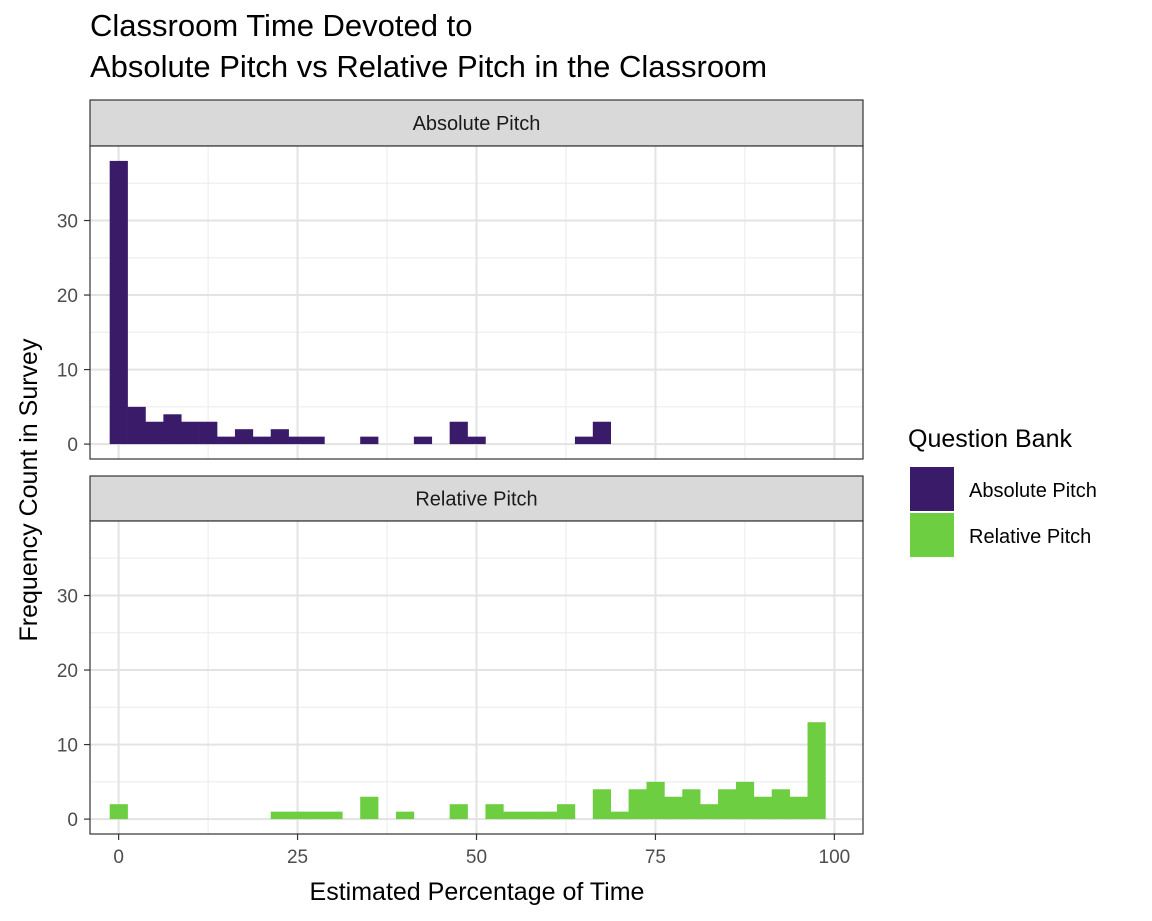  What do you see at coordinates (932, 535) in the screenshot?
I see `legend-key-relative-pitch` at bounding box center [932, 535].